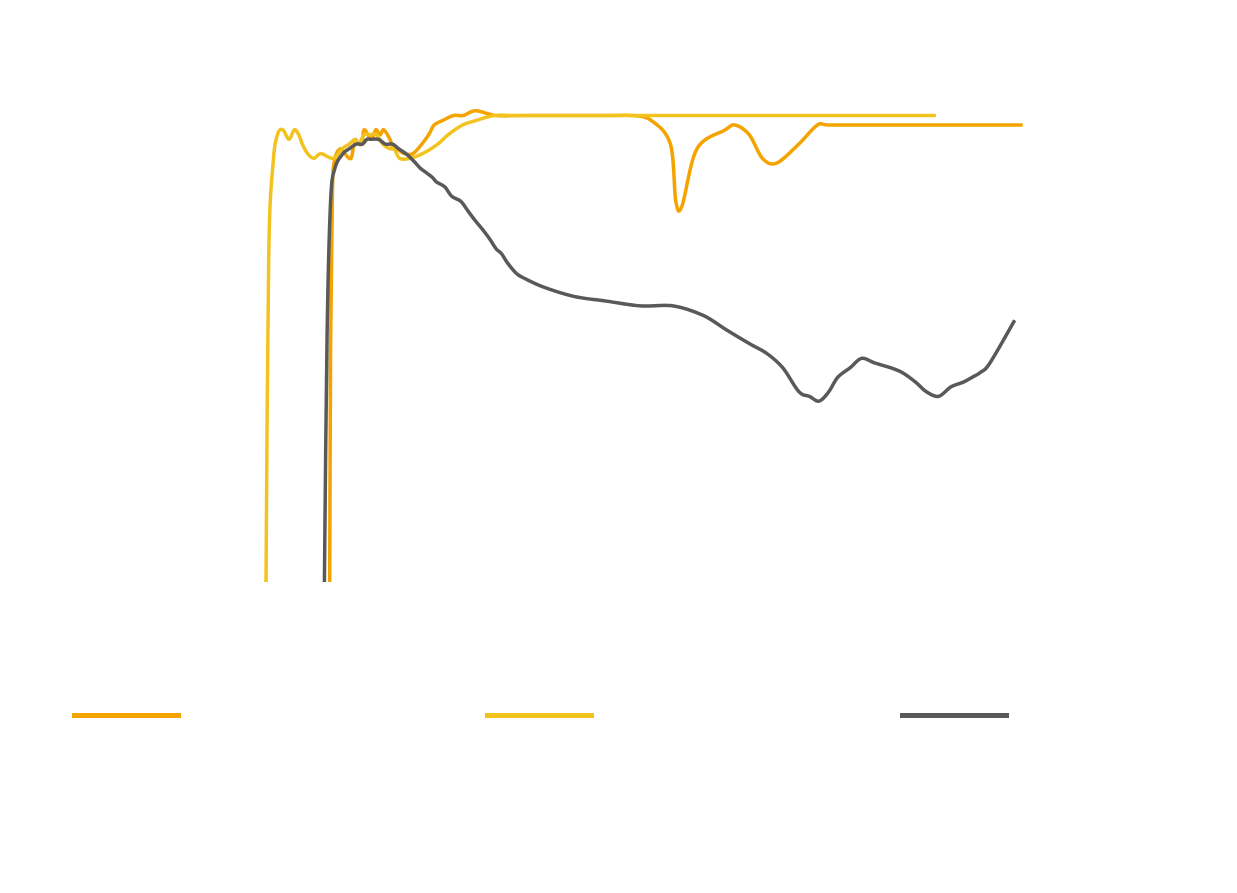  Describe the element at coordinates (618, 715) in the screenshot. I see `chart-legend` at that location.